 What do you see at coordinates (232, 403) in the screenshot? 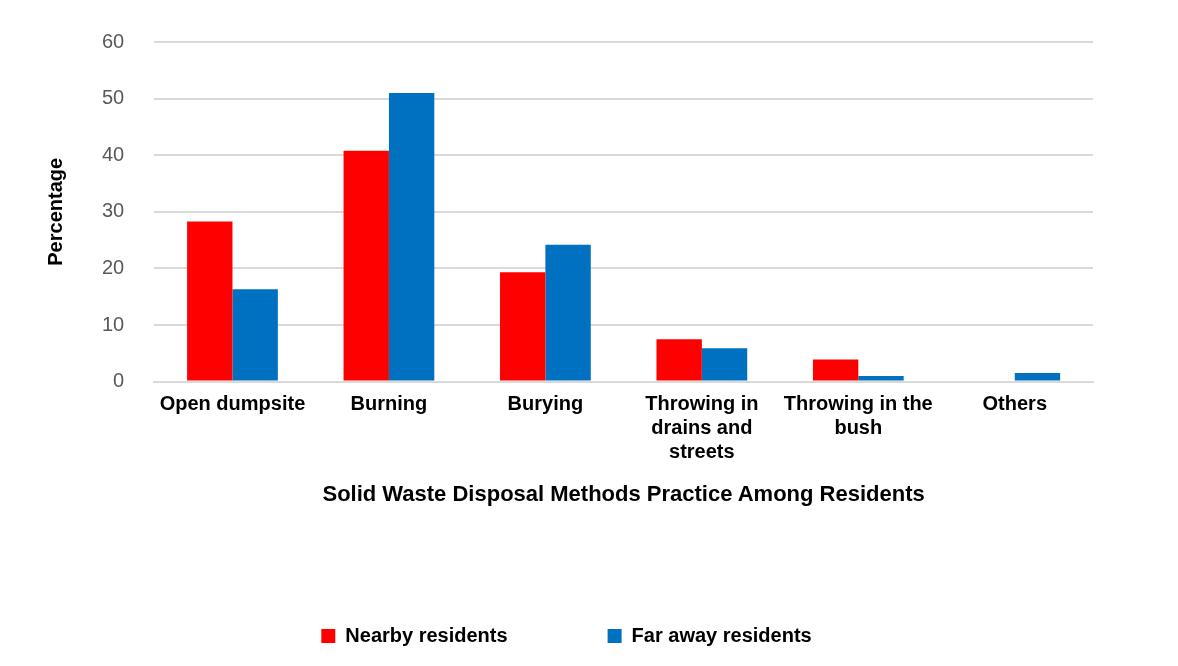
I see `x-tick-label: Open dumpsite` at bounding box center [232, 403].